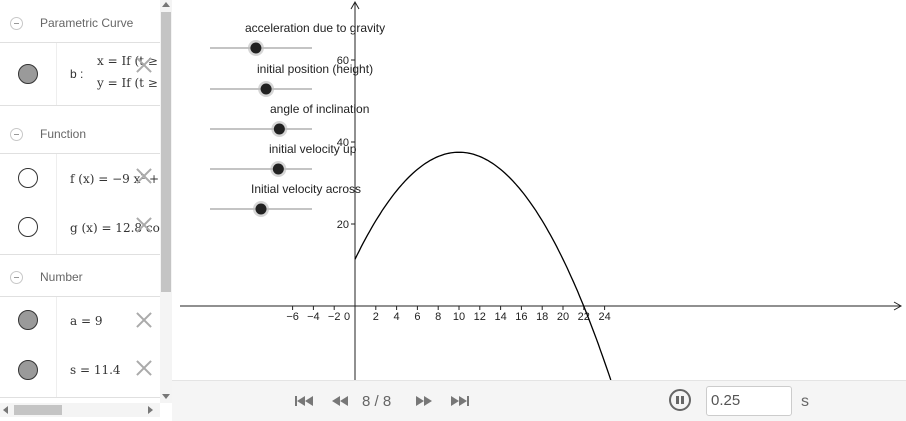  What do you see at coordinates (80, 229) in the screenshot?
I see `algebra-row-g: g (x) = 12.8 co` at bounding box center [80, 229].